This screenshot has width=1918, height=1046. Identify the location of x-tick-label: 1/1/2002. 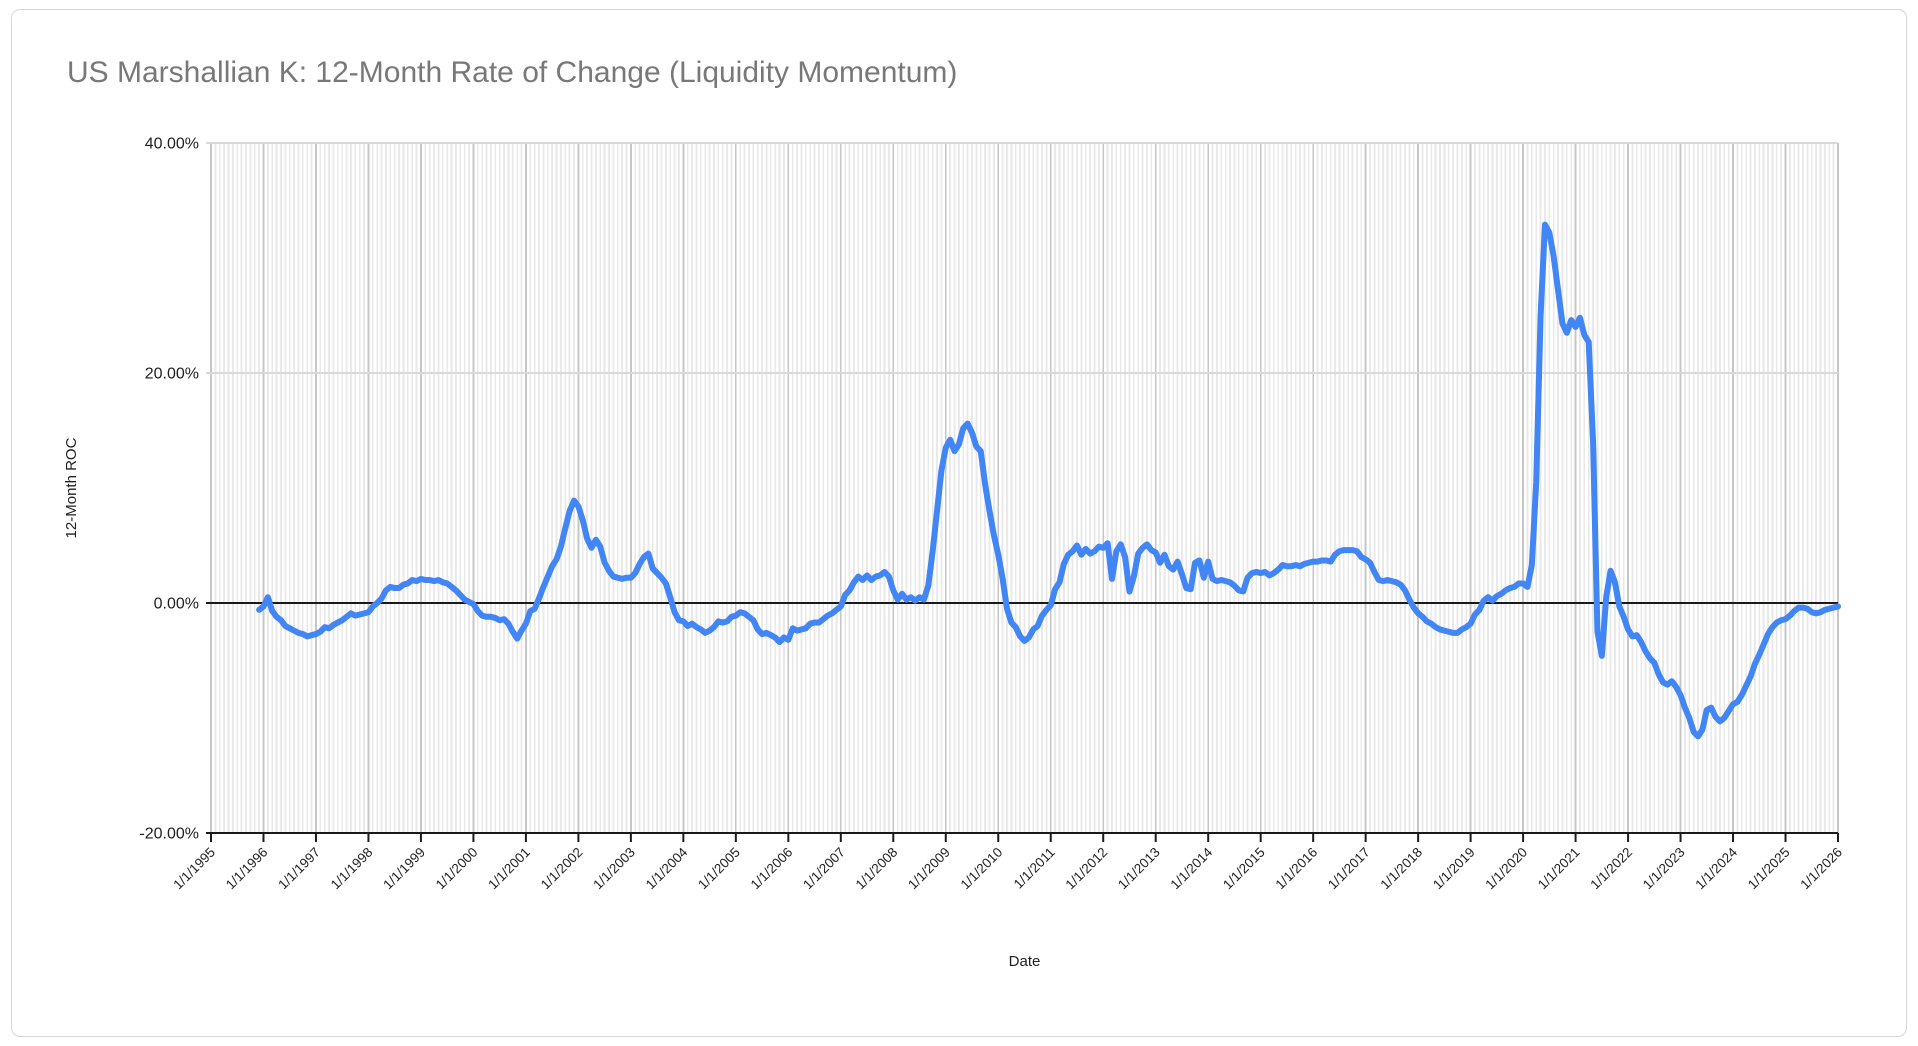
(562, 869).